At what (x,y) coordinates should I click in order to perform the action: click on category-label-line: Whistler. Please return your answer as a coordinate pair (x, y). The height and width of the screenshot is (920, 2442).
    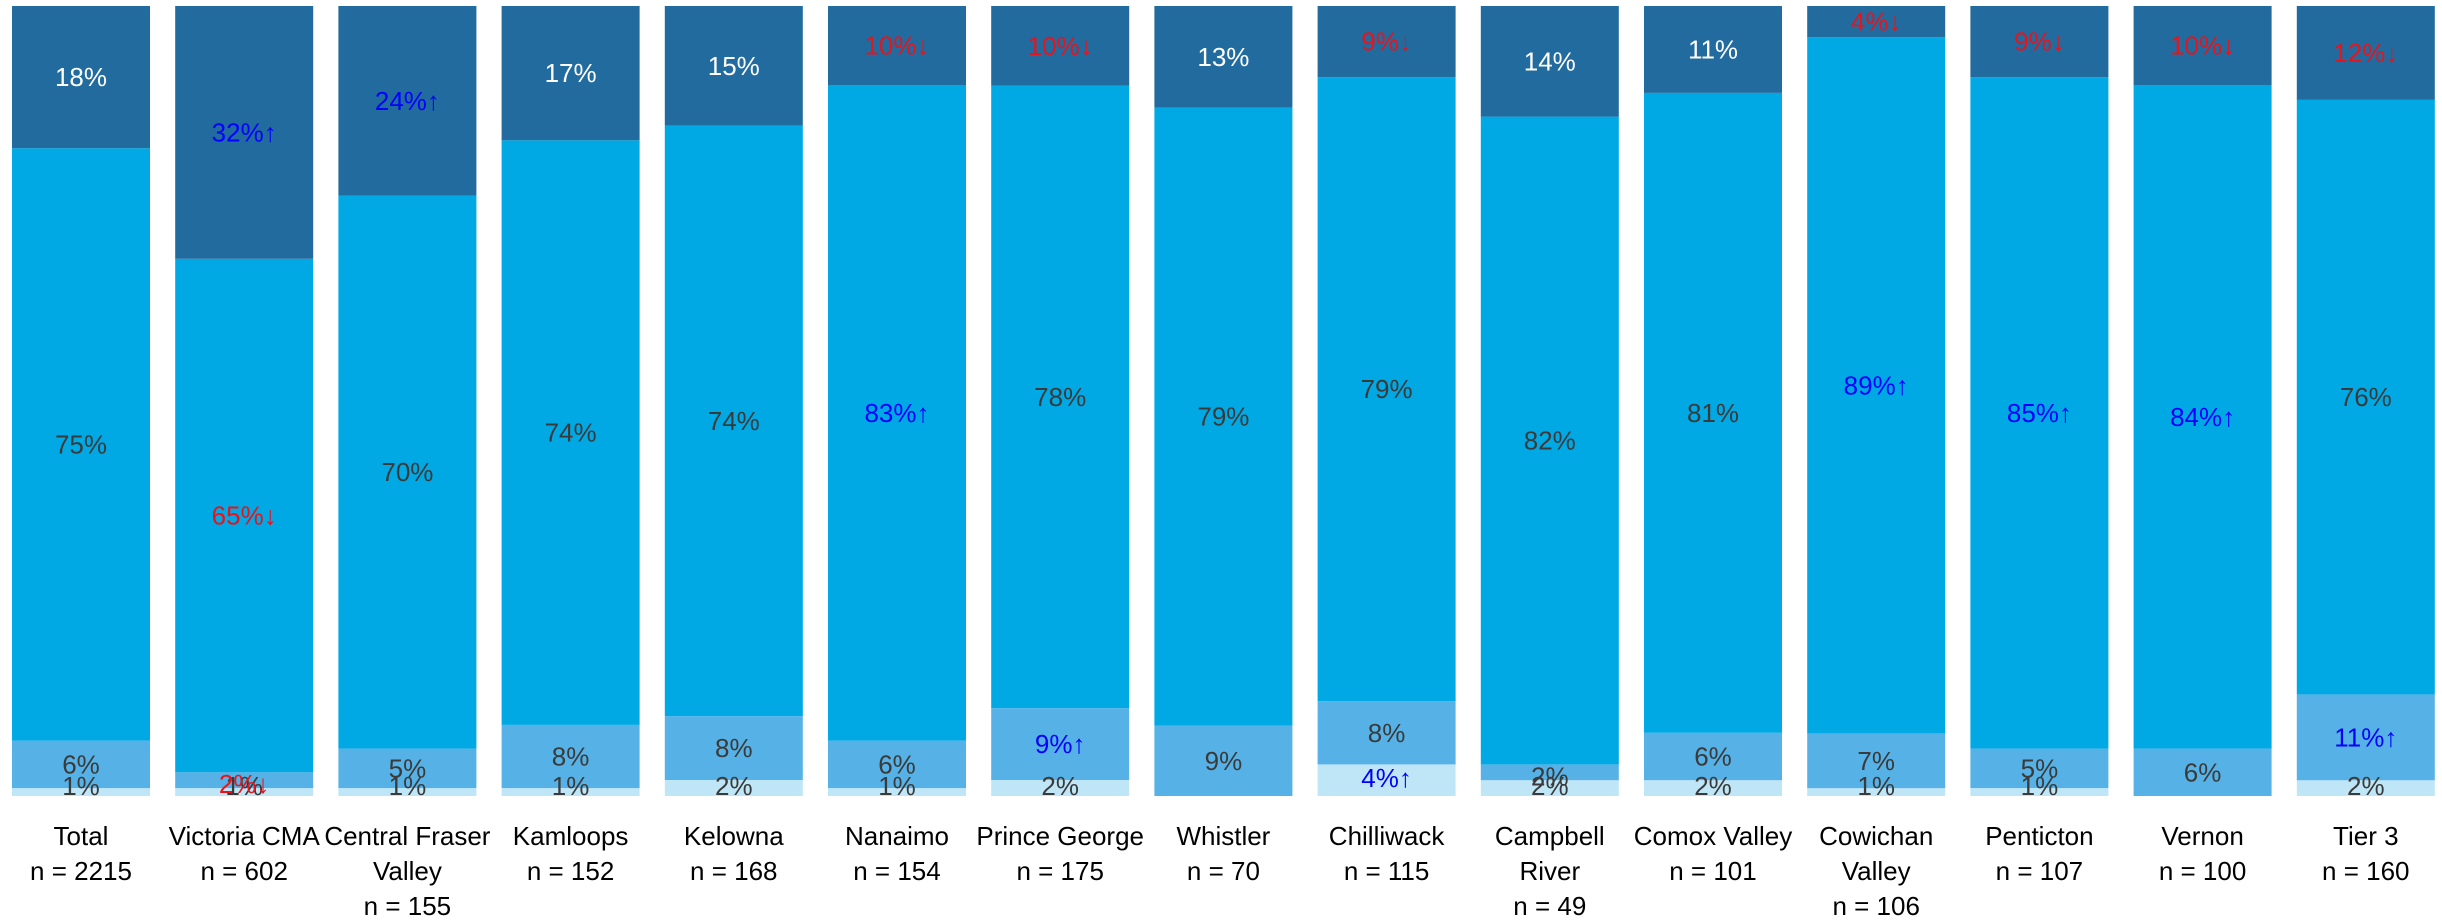
    Looking at the image, I should click on (1223, 836).